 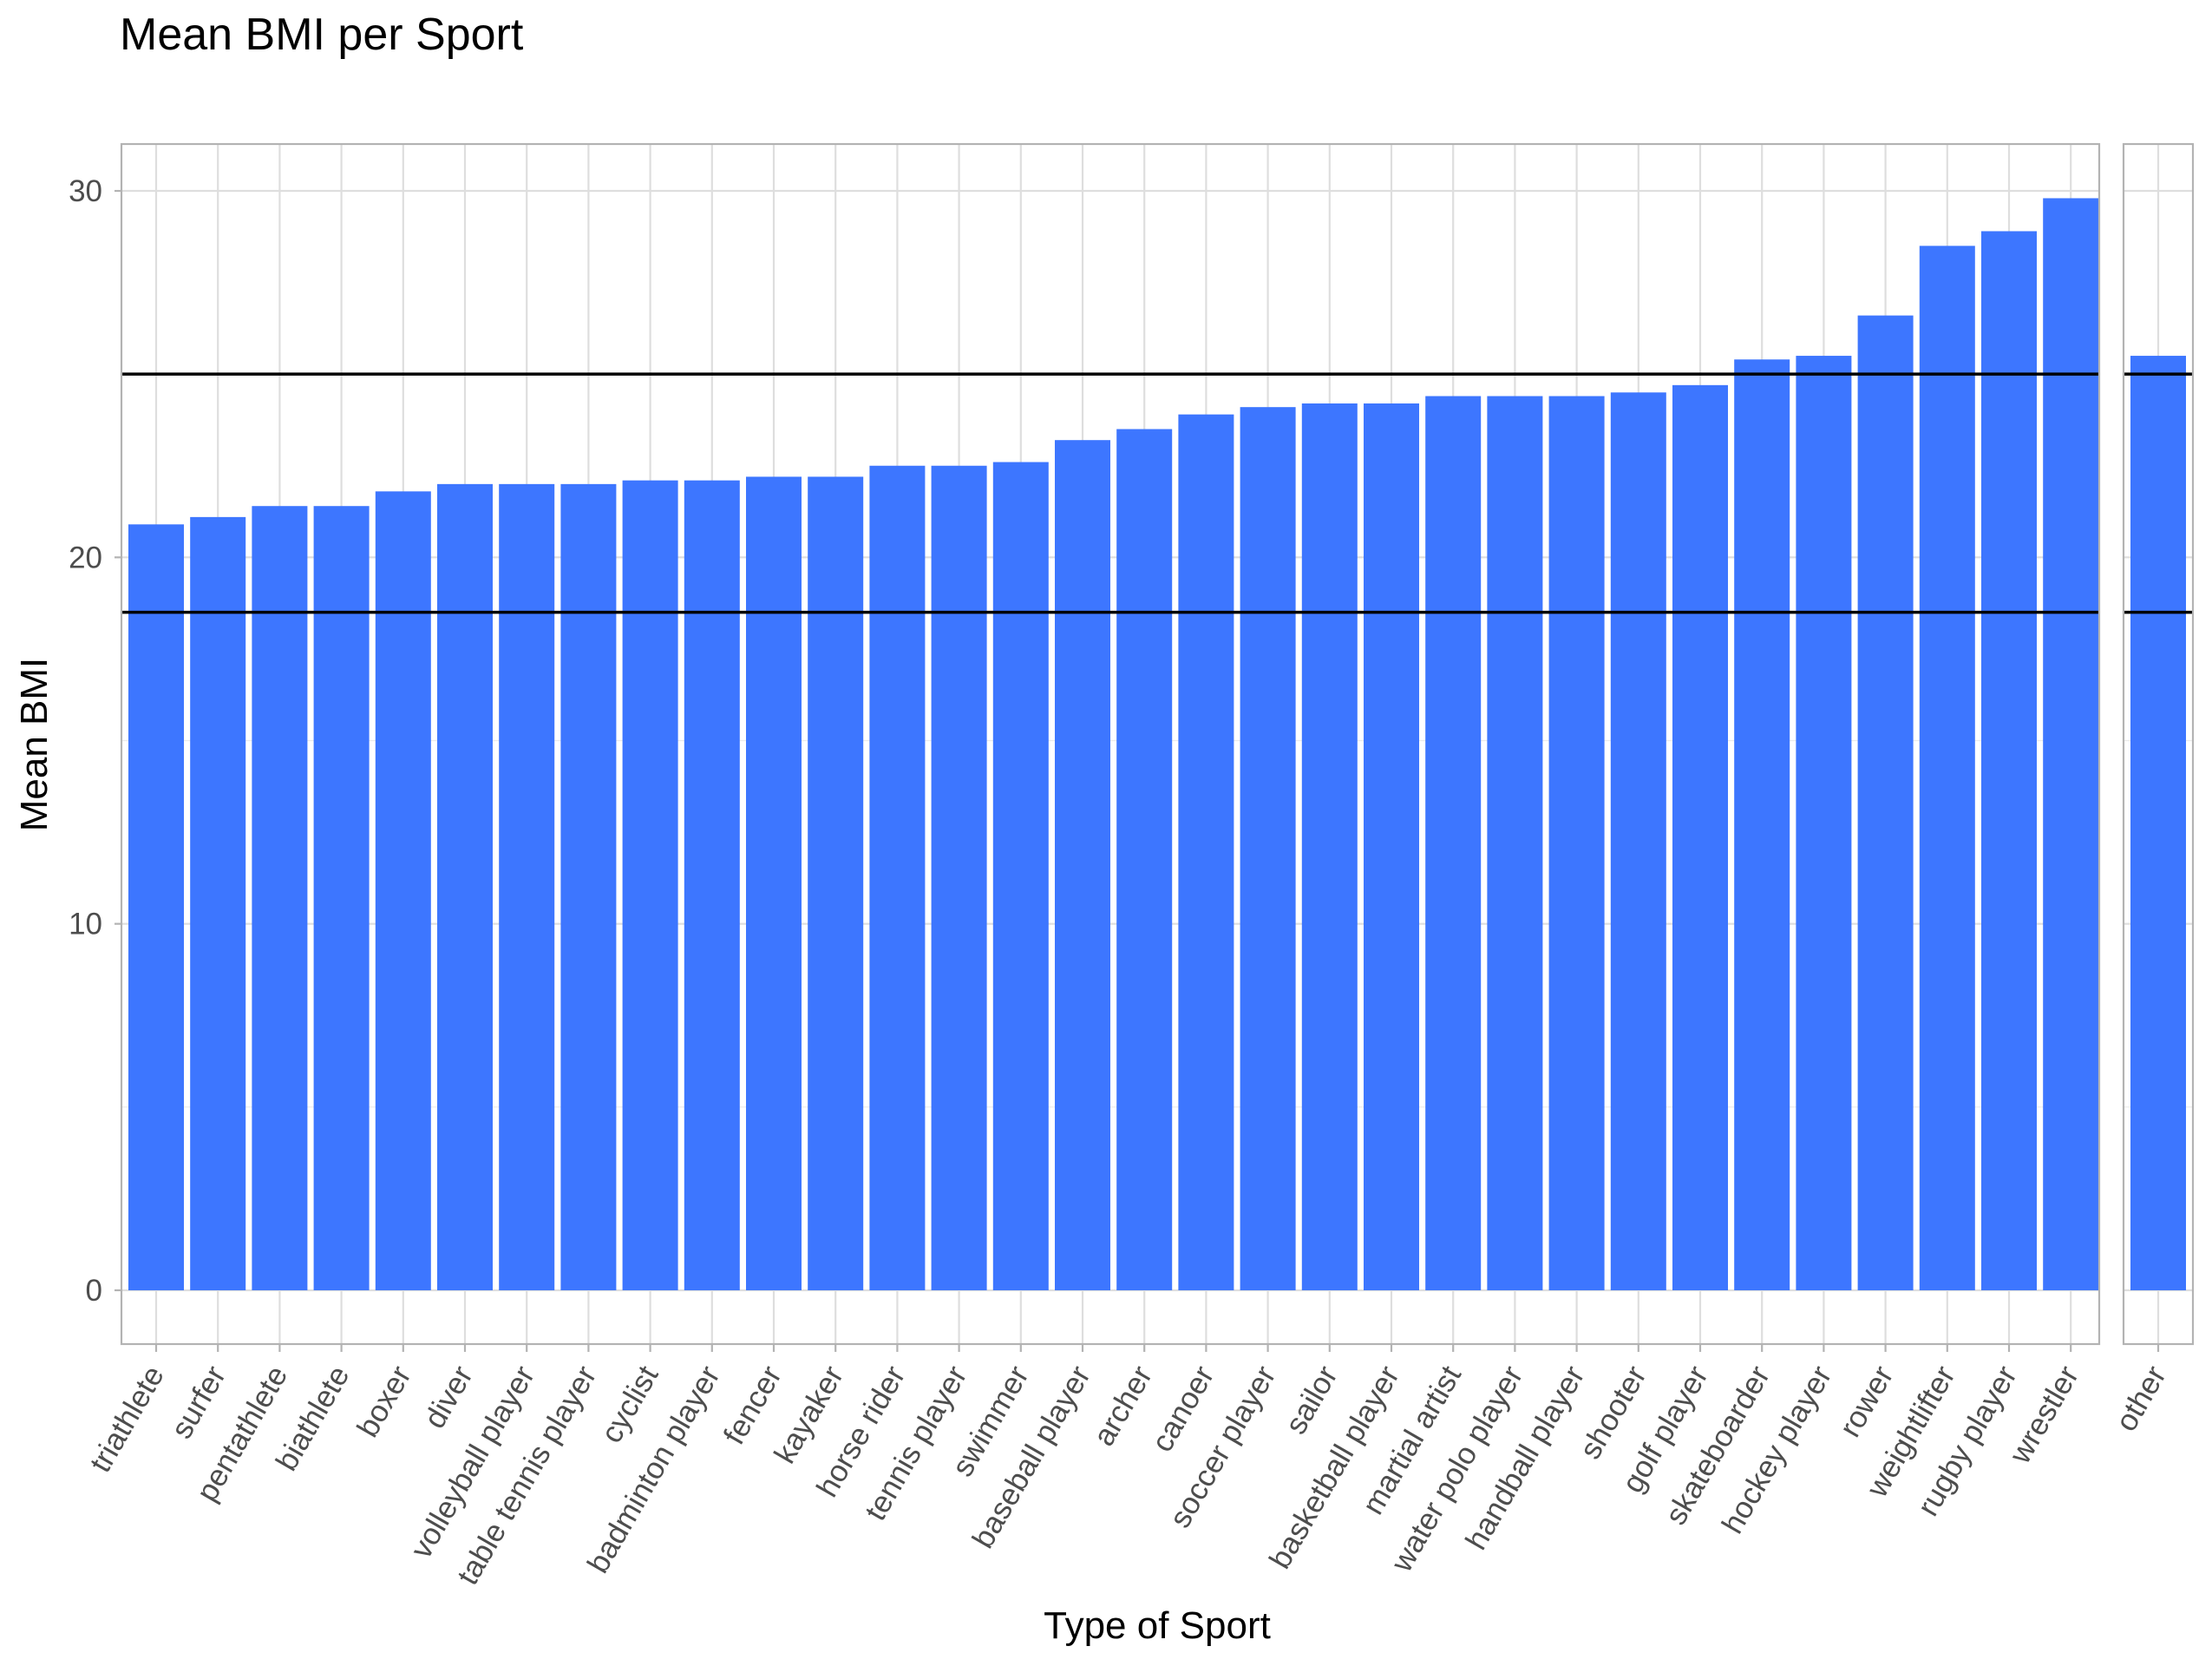 I want to click on x-tick-label: triathlete, so click(x=127, y=1420).